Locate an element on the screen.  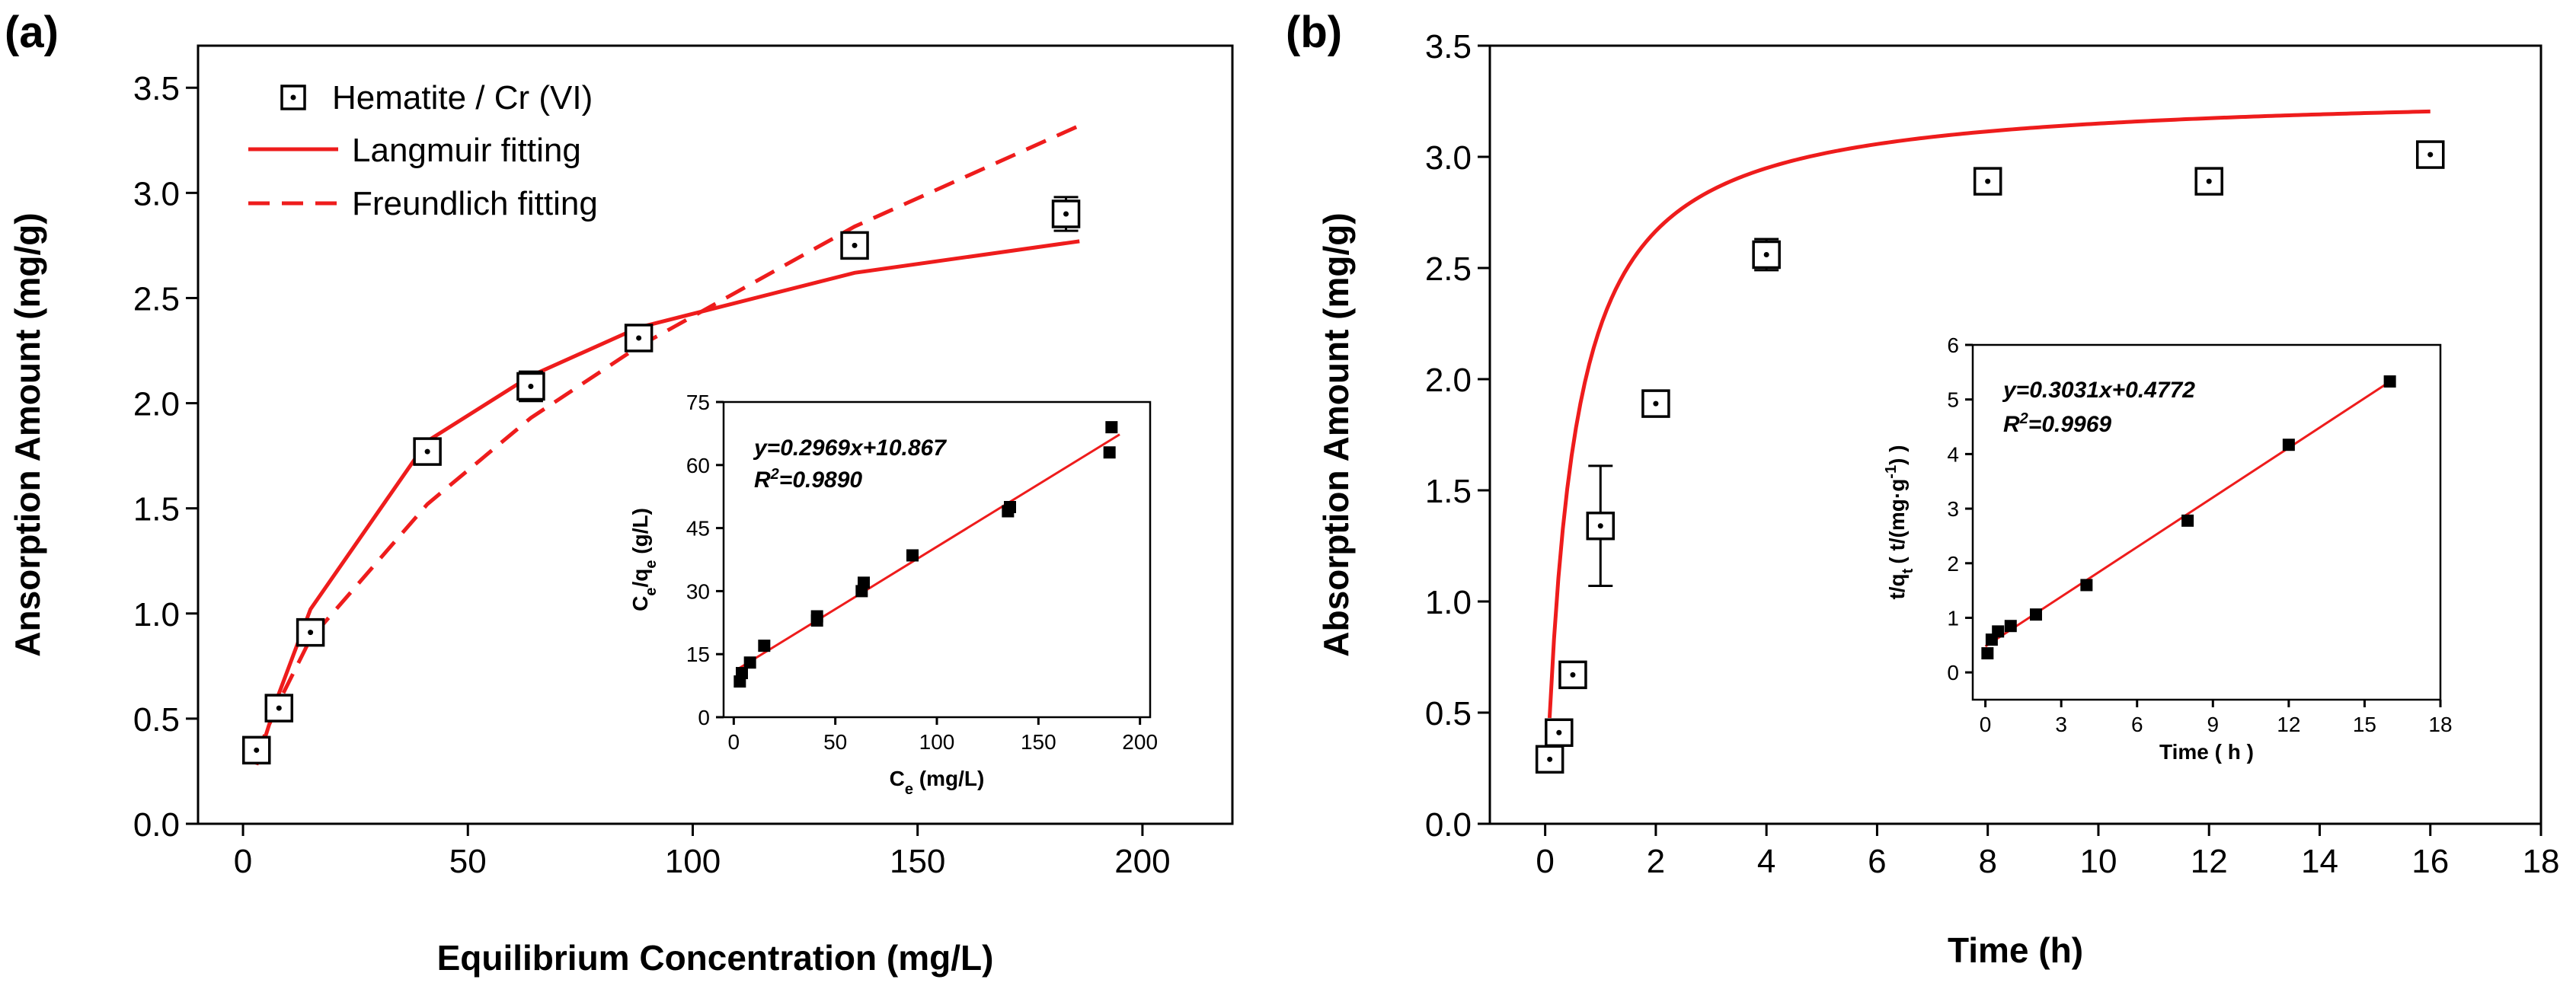
y-tick-label: 30 is located at coordinates (698, 591).